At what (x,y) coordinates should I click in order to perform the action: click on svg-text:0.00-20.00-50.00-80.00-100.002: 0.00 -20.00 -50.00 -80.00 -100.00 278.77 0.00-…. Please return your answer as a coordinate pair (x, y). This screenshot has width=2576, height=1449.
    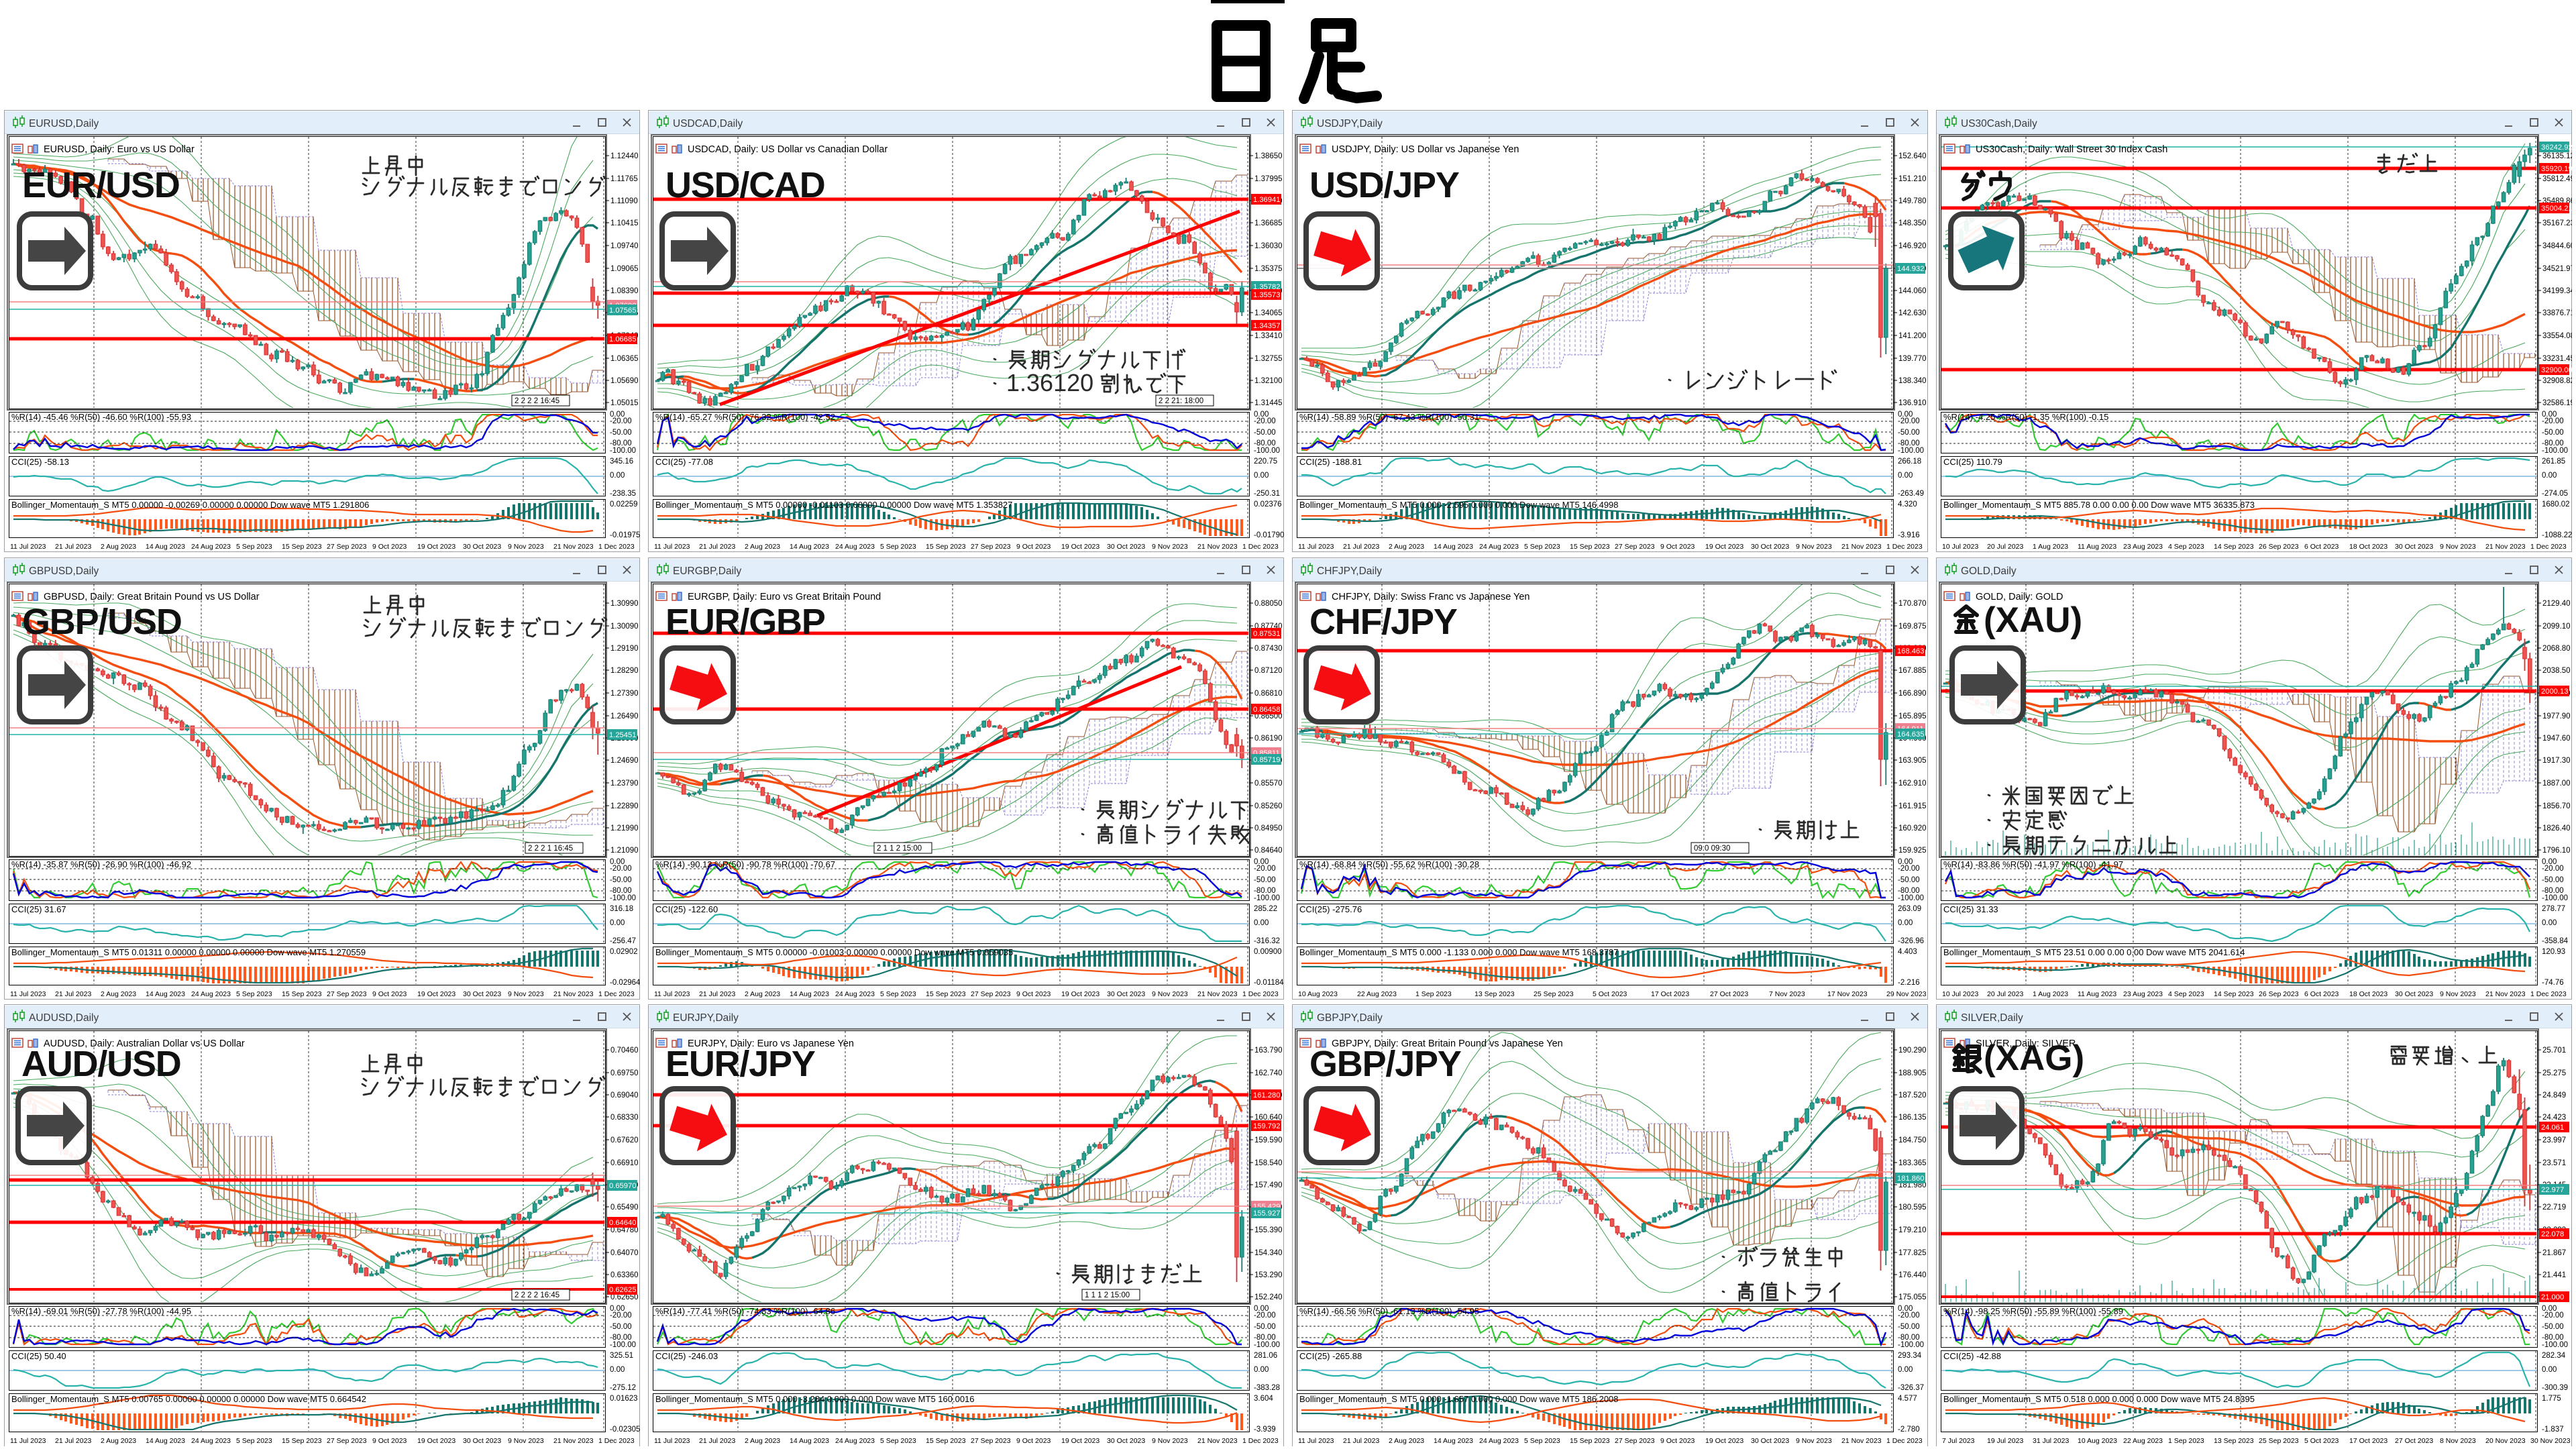
    Looking at the image, I should click on (2555, 922).